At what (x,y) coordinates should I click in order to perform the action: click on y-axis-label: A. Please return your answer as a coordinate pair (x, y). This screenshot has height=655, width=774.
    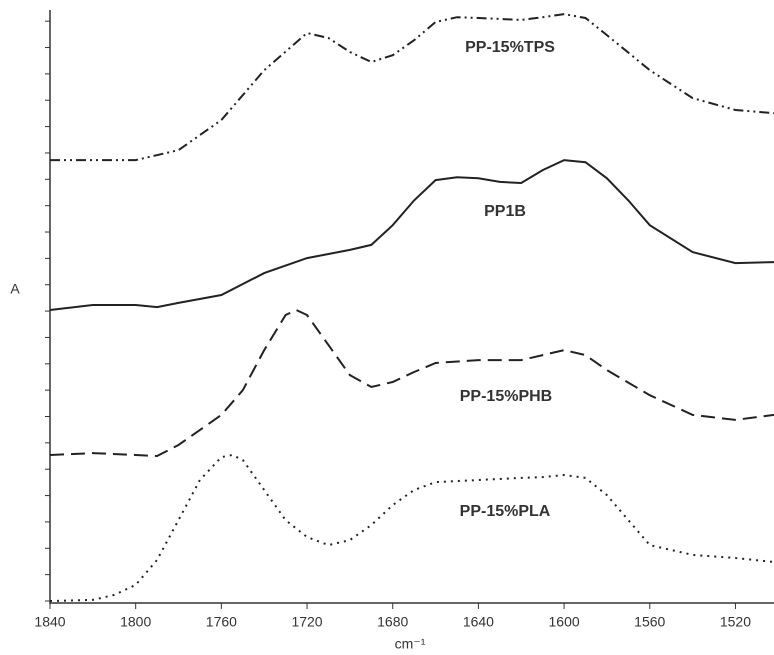
    Looking at the image, I should click on (15, 289).